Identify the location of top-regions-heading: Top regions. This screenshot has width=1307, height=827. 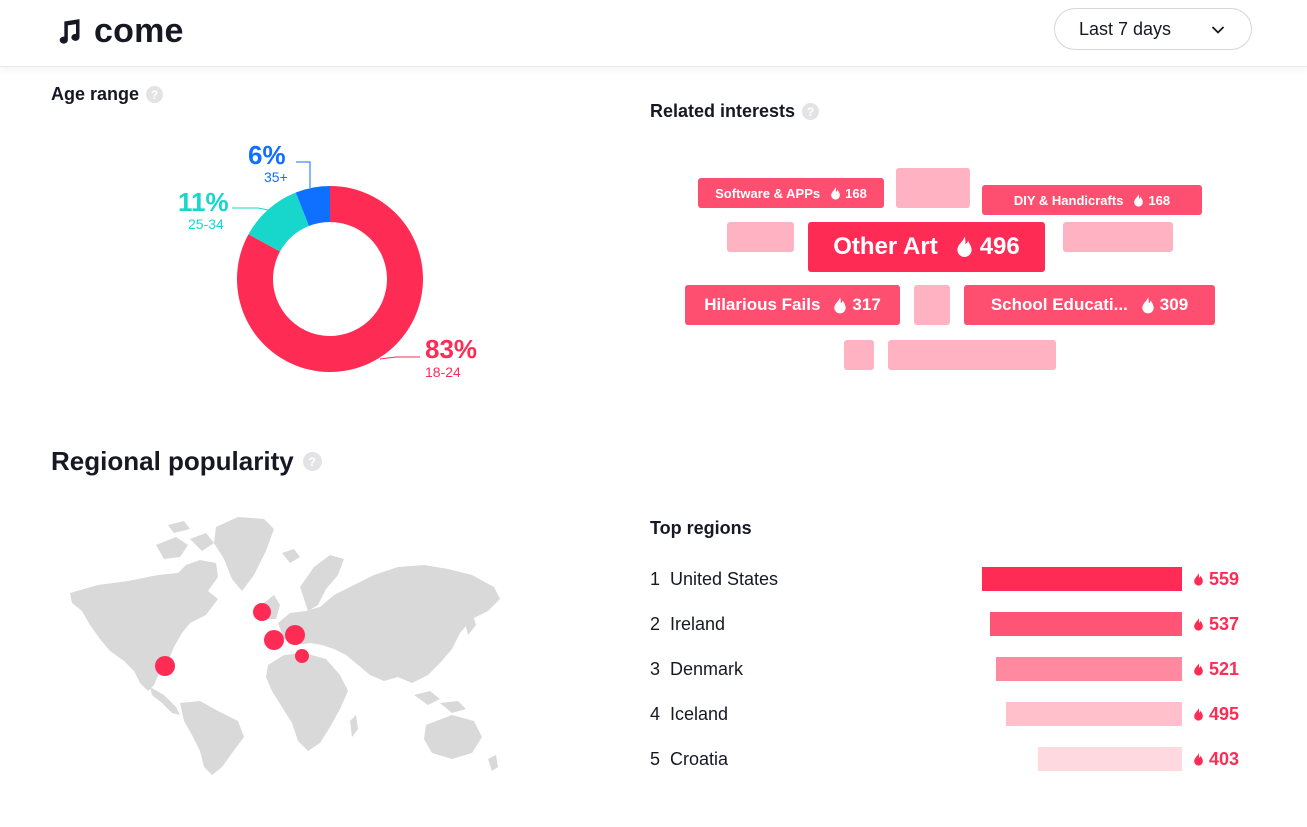
(701, 528).